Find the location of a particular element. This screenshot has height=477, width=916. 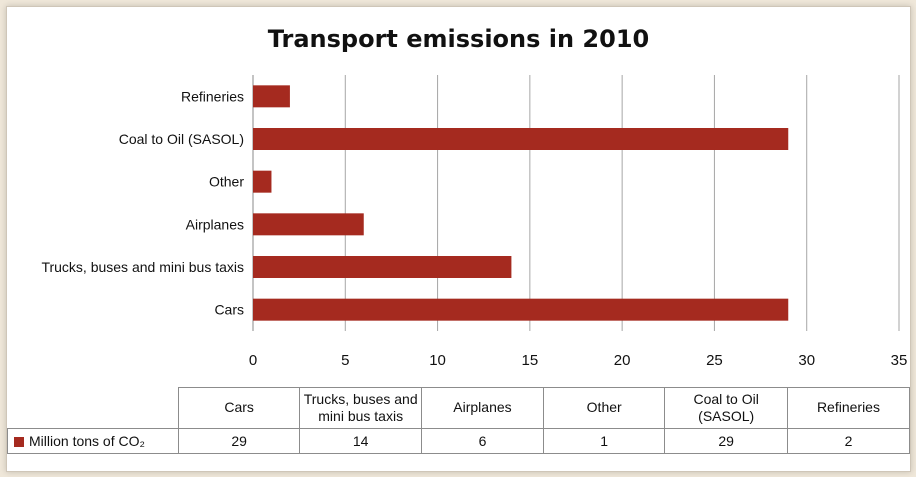

category-label: Refineries is located at coordinates (212, 96).